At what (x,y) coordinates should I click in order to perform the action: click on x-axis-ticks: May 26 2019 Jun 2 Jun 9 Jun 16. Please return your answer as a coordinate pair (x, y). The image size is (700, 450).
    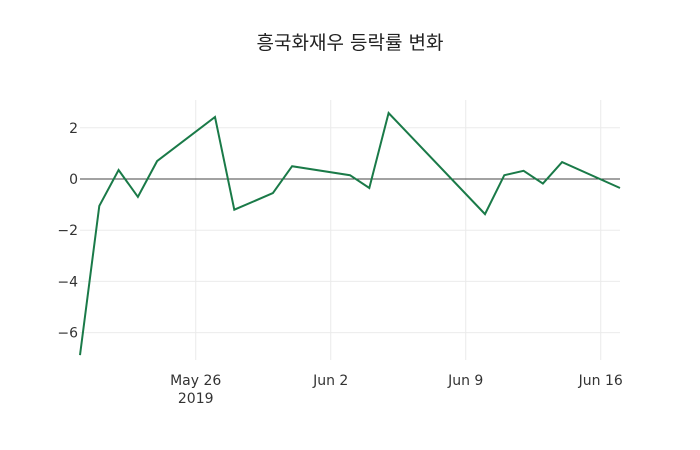
    Looking at the image, I should click on (396, 390).